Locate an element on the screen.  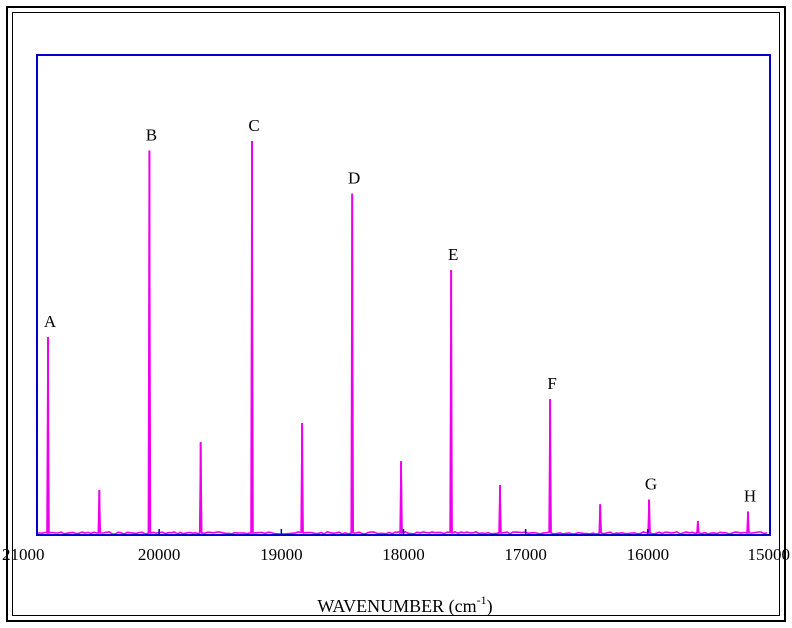
peak-label-a: A is located at coordinates (50, 321).